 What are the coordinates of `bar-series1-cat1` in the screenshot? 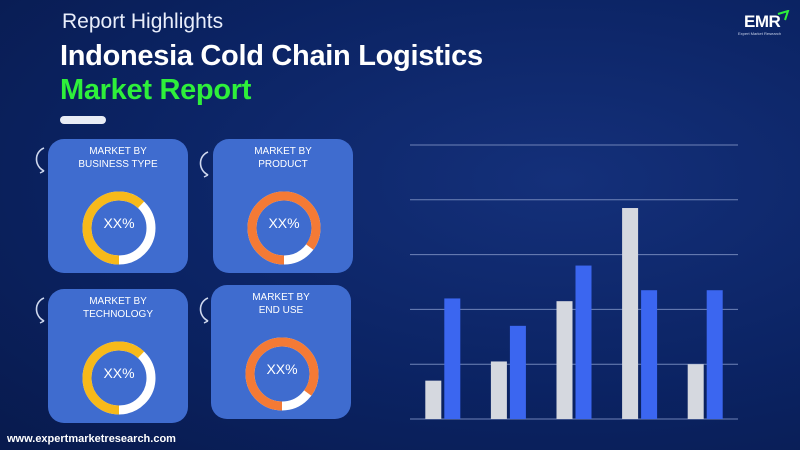 It's located at (433, 399).